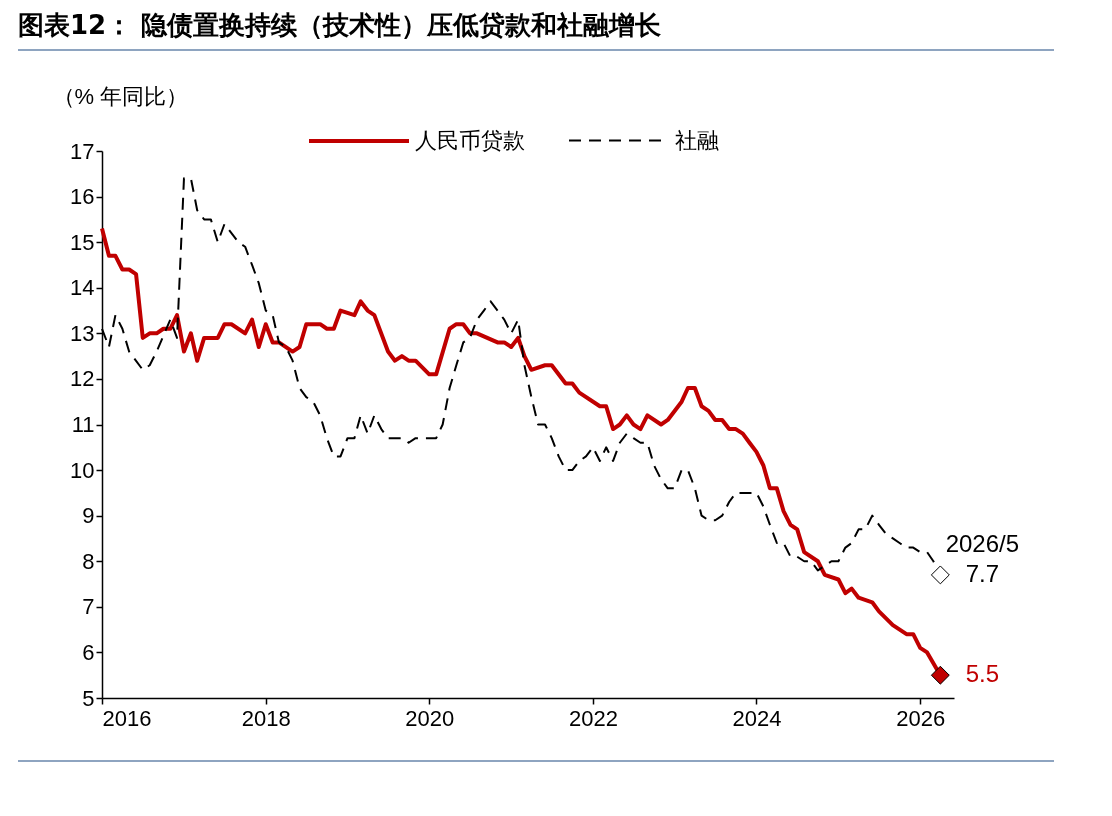 This screenshot has height=816, width=1112. I want to click on y-tick-label: 11, so click(83, 424).